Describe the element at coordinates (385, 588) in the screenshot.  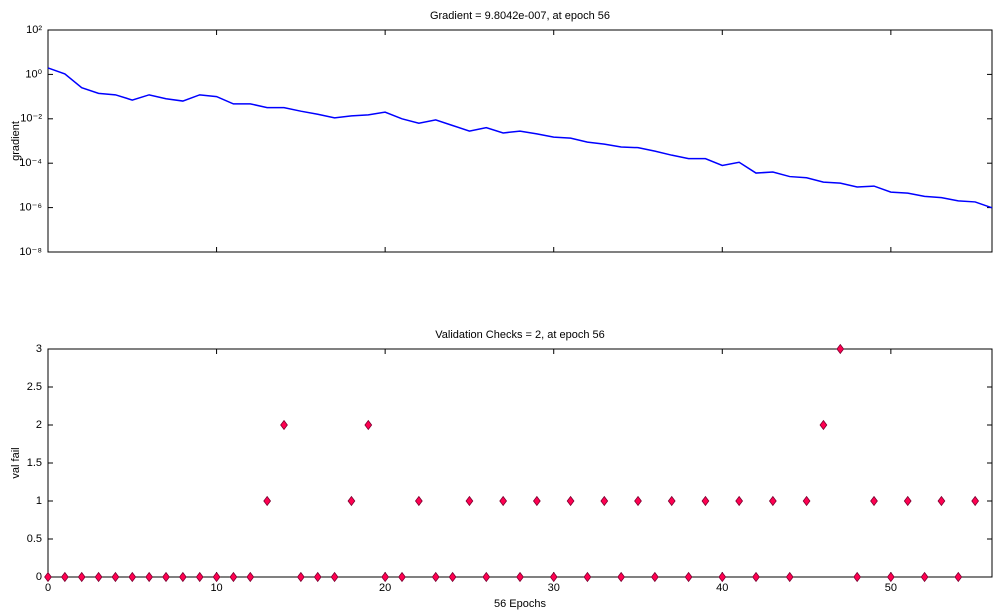
I see `x-tick-label: 20` at that location.